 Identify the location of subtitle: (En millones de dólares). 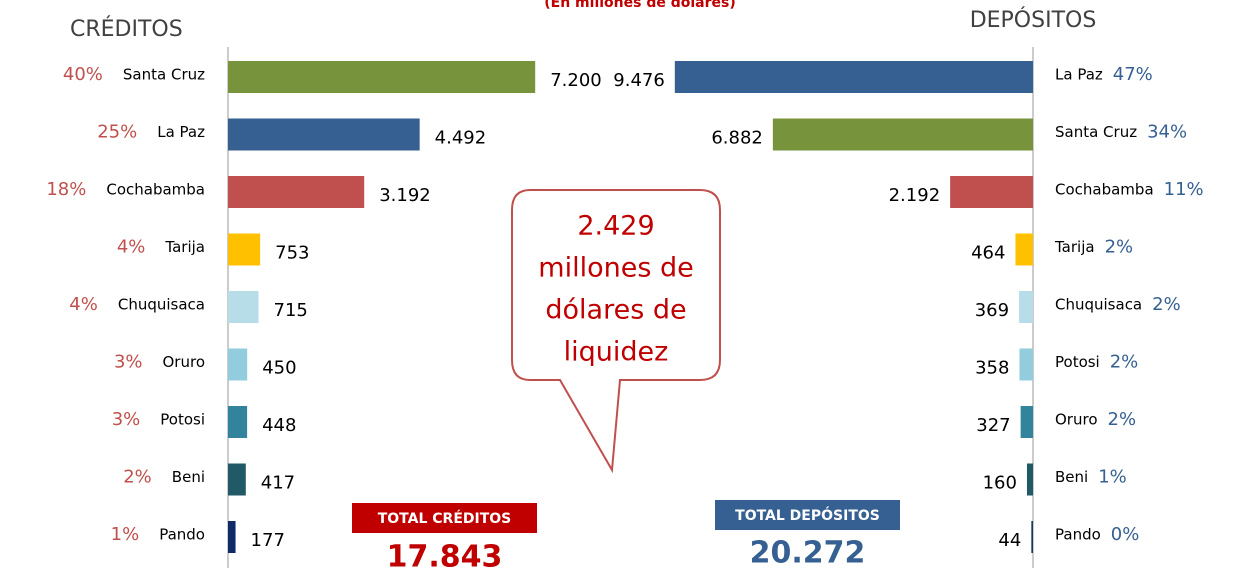
(639, 5).